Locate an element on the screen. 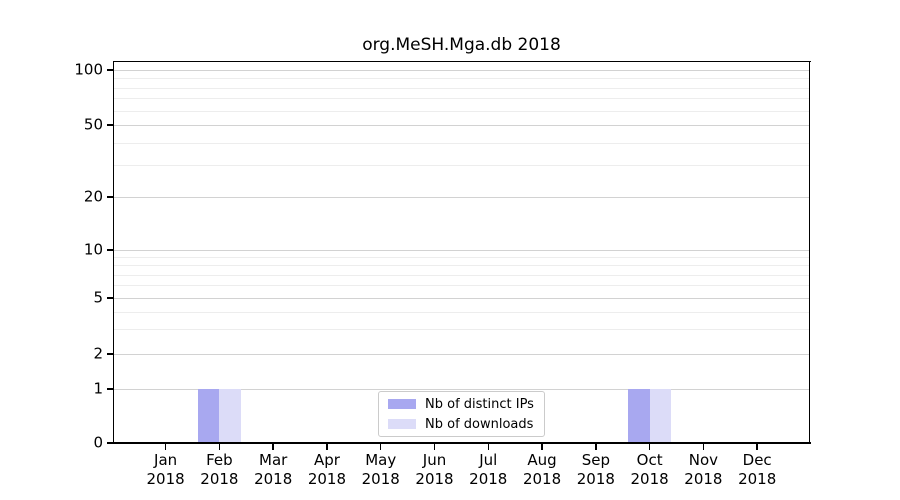  y-tick-label: 0 is located at coordinates (98, 442).